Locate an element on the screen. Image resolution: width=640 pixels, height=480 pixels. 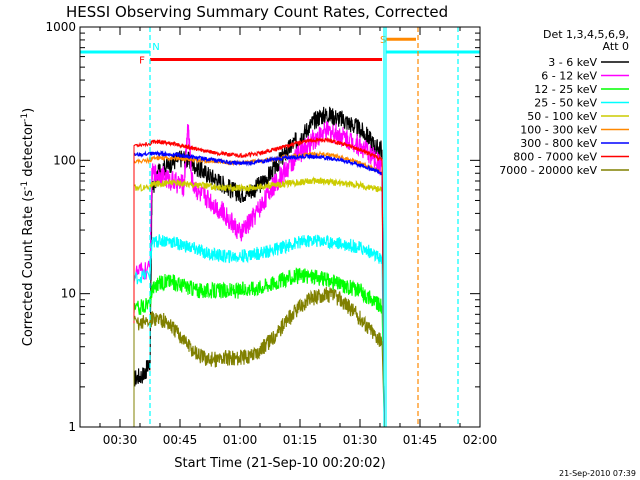
x-tick-label: 02:00 is located at coordinates (480, 440).